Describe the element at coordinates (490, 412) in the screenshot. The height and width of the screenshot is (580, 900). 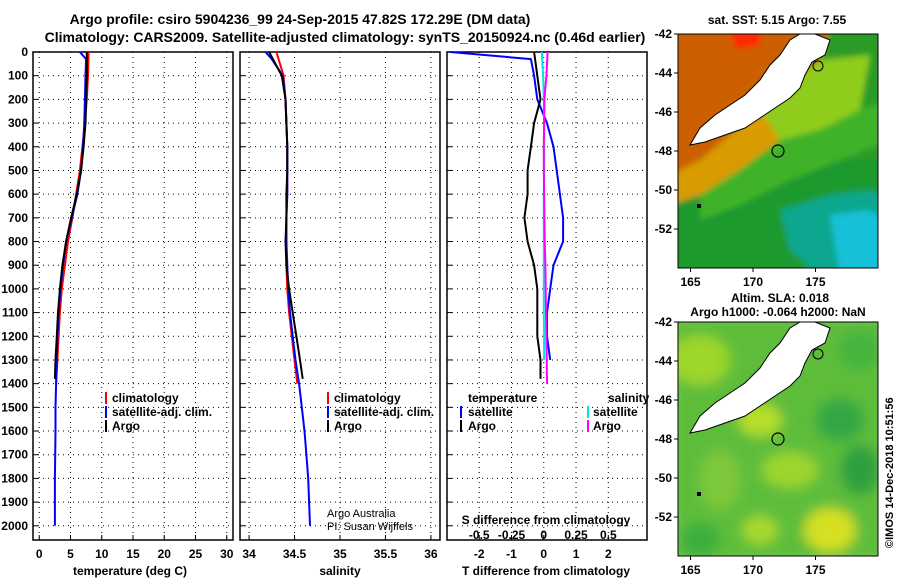
I see `legend-label-temp-satellite: satellite` at that location.